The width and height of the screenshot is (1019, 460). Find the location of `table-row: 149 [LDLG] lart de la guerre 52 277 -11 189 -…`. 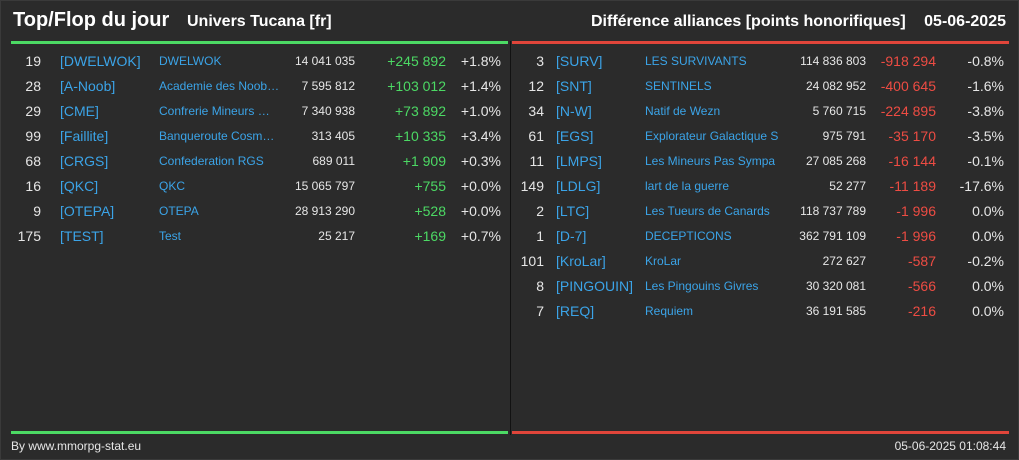

table-row: 149 [LDLG] lart de la guerre 52 277 -11 189 -… is located at coordinates (760, 186).